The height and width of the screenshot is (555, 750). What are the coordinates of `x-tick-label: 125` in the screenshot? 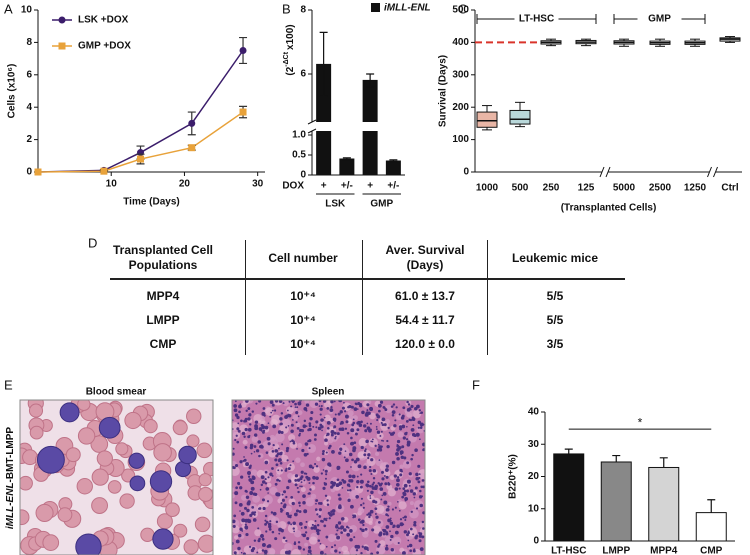 It's located at (586, 188).